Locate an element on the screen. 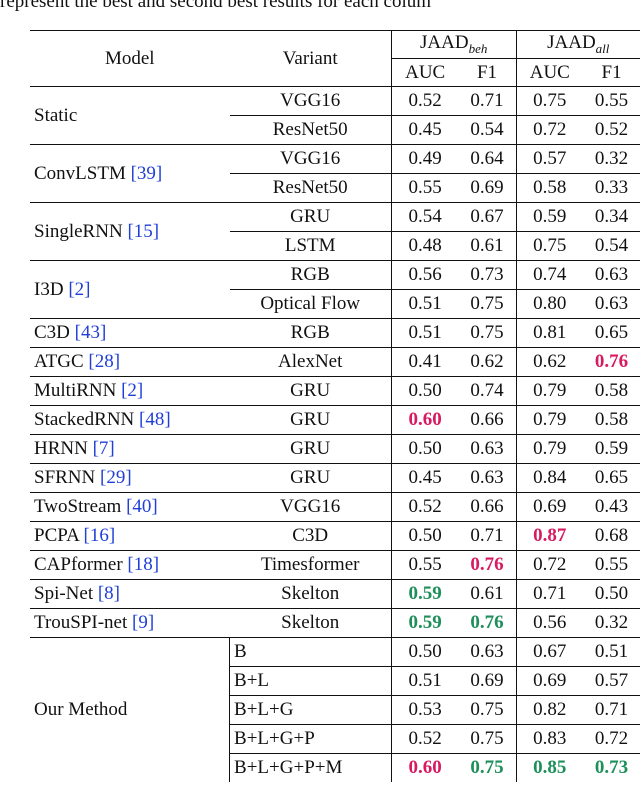  model-name: TwoStream is located at coordinates (78, 506).